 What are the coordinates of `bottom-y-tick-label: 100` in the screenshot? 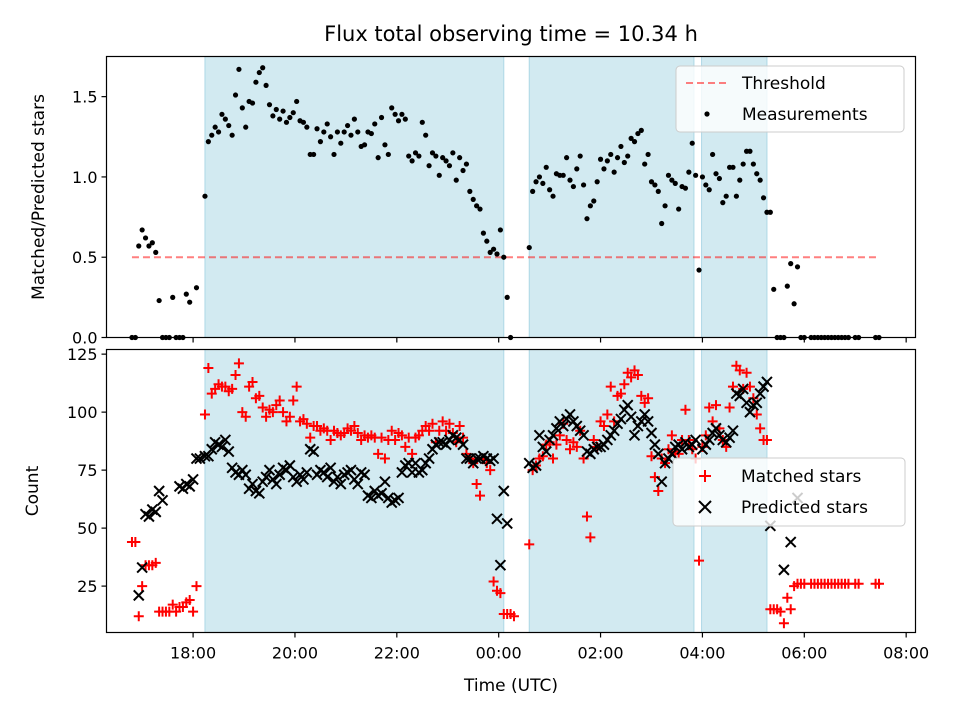 It's located at (82, 412).